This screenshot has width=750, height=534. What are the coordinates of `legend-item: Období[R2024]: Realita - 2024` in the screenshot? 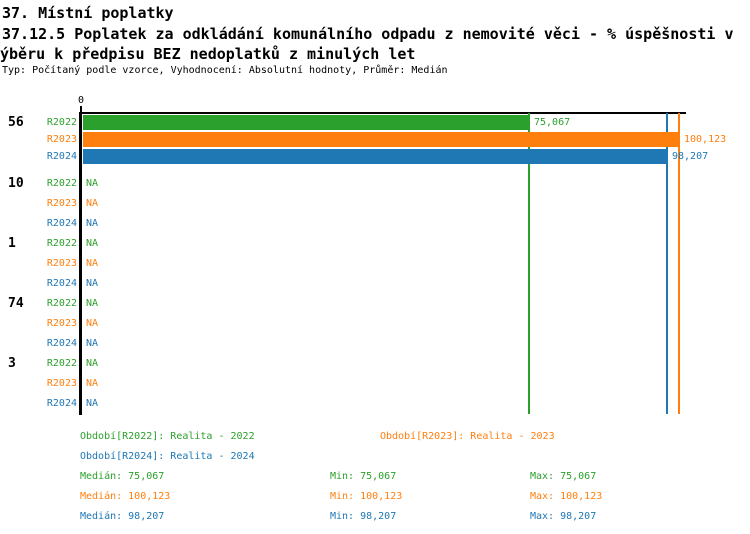 It's located at (167, 456).